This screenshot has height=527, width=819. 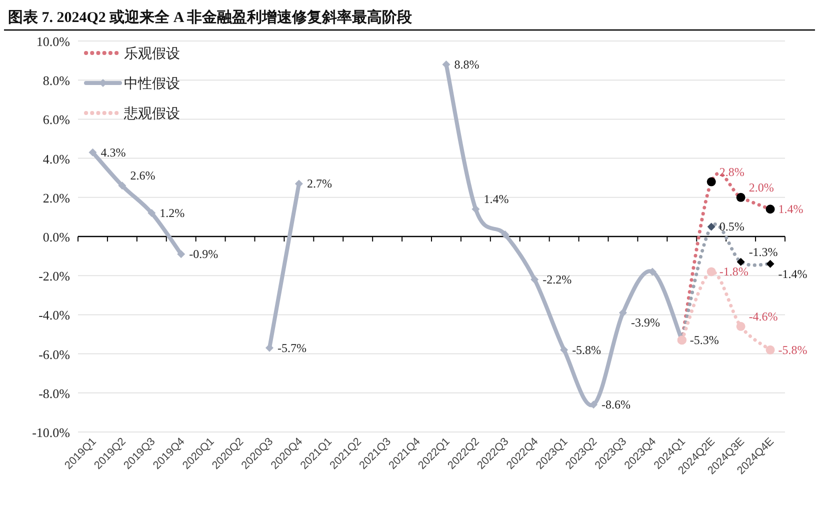 What do you see at coordinates (56, 120) in the screenshot?
I see `y-tick-label: 6.0%` at bounding box center [56, 120].